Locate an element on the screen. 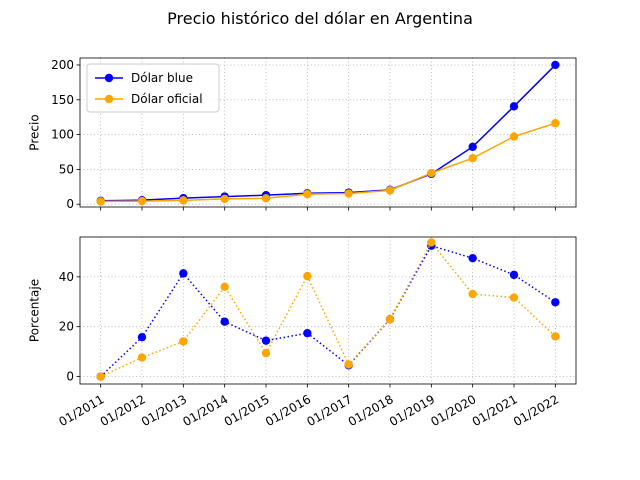 Image resolution: width=640 pixels, height=480 pixels. x-tick-label: 01/2019 is located at coordinates (412, 410).